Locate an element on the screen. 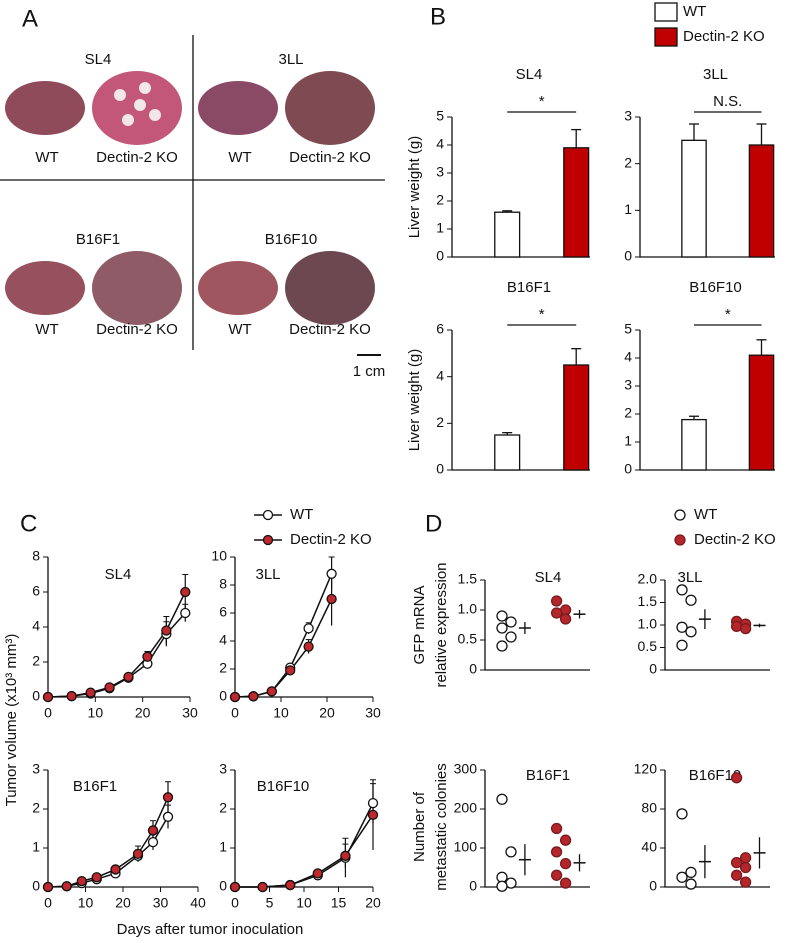 This screenshot has height=943, width=793. y-tick-label: 80 is located at coordinates (649, 808).